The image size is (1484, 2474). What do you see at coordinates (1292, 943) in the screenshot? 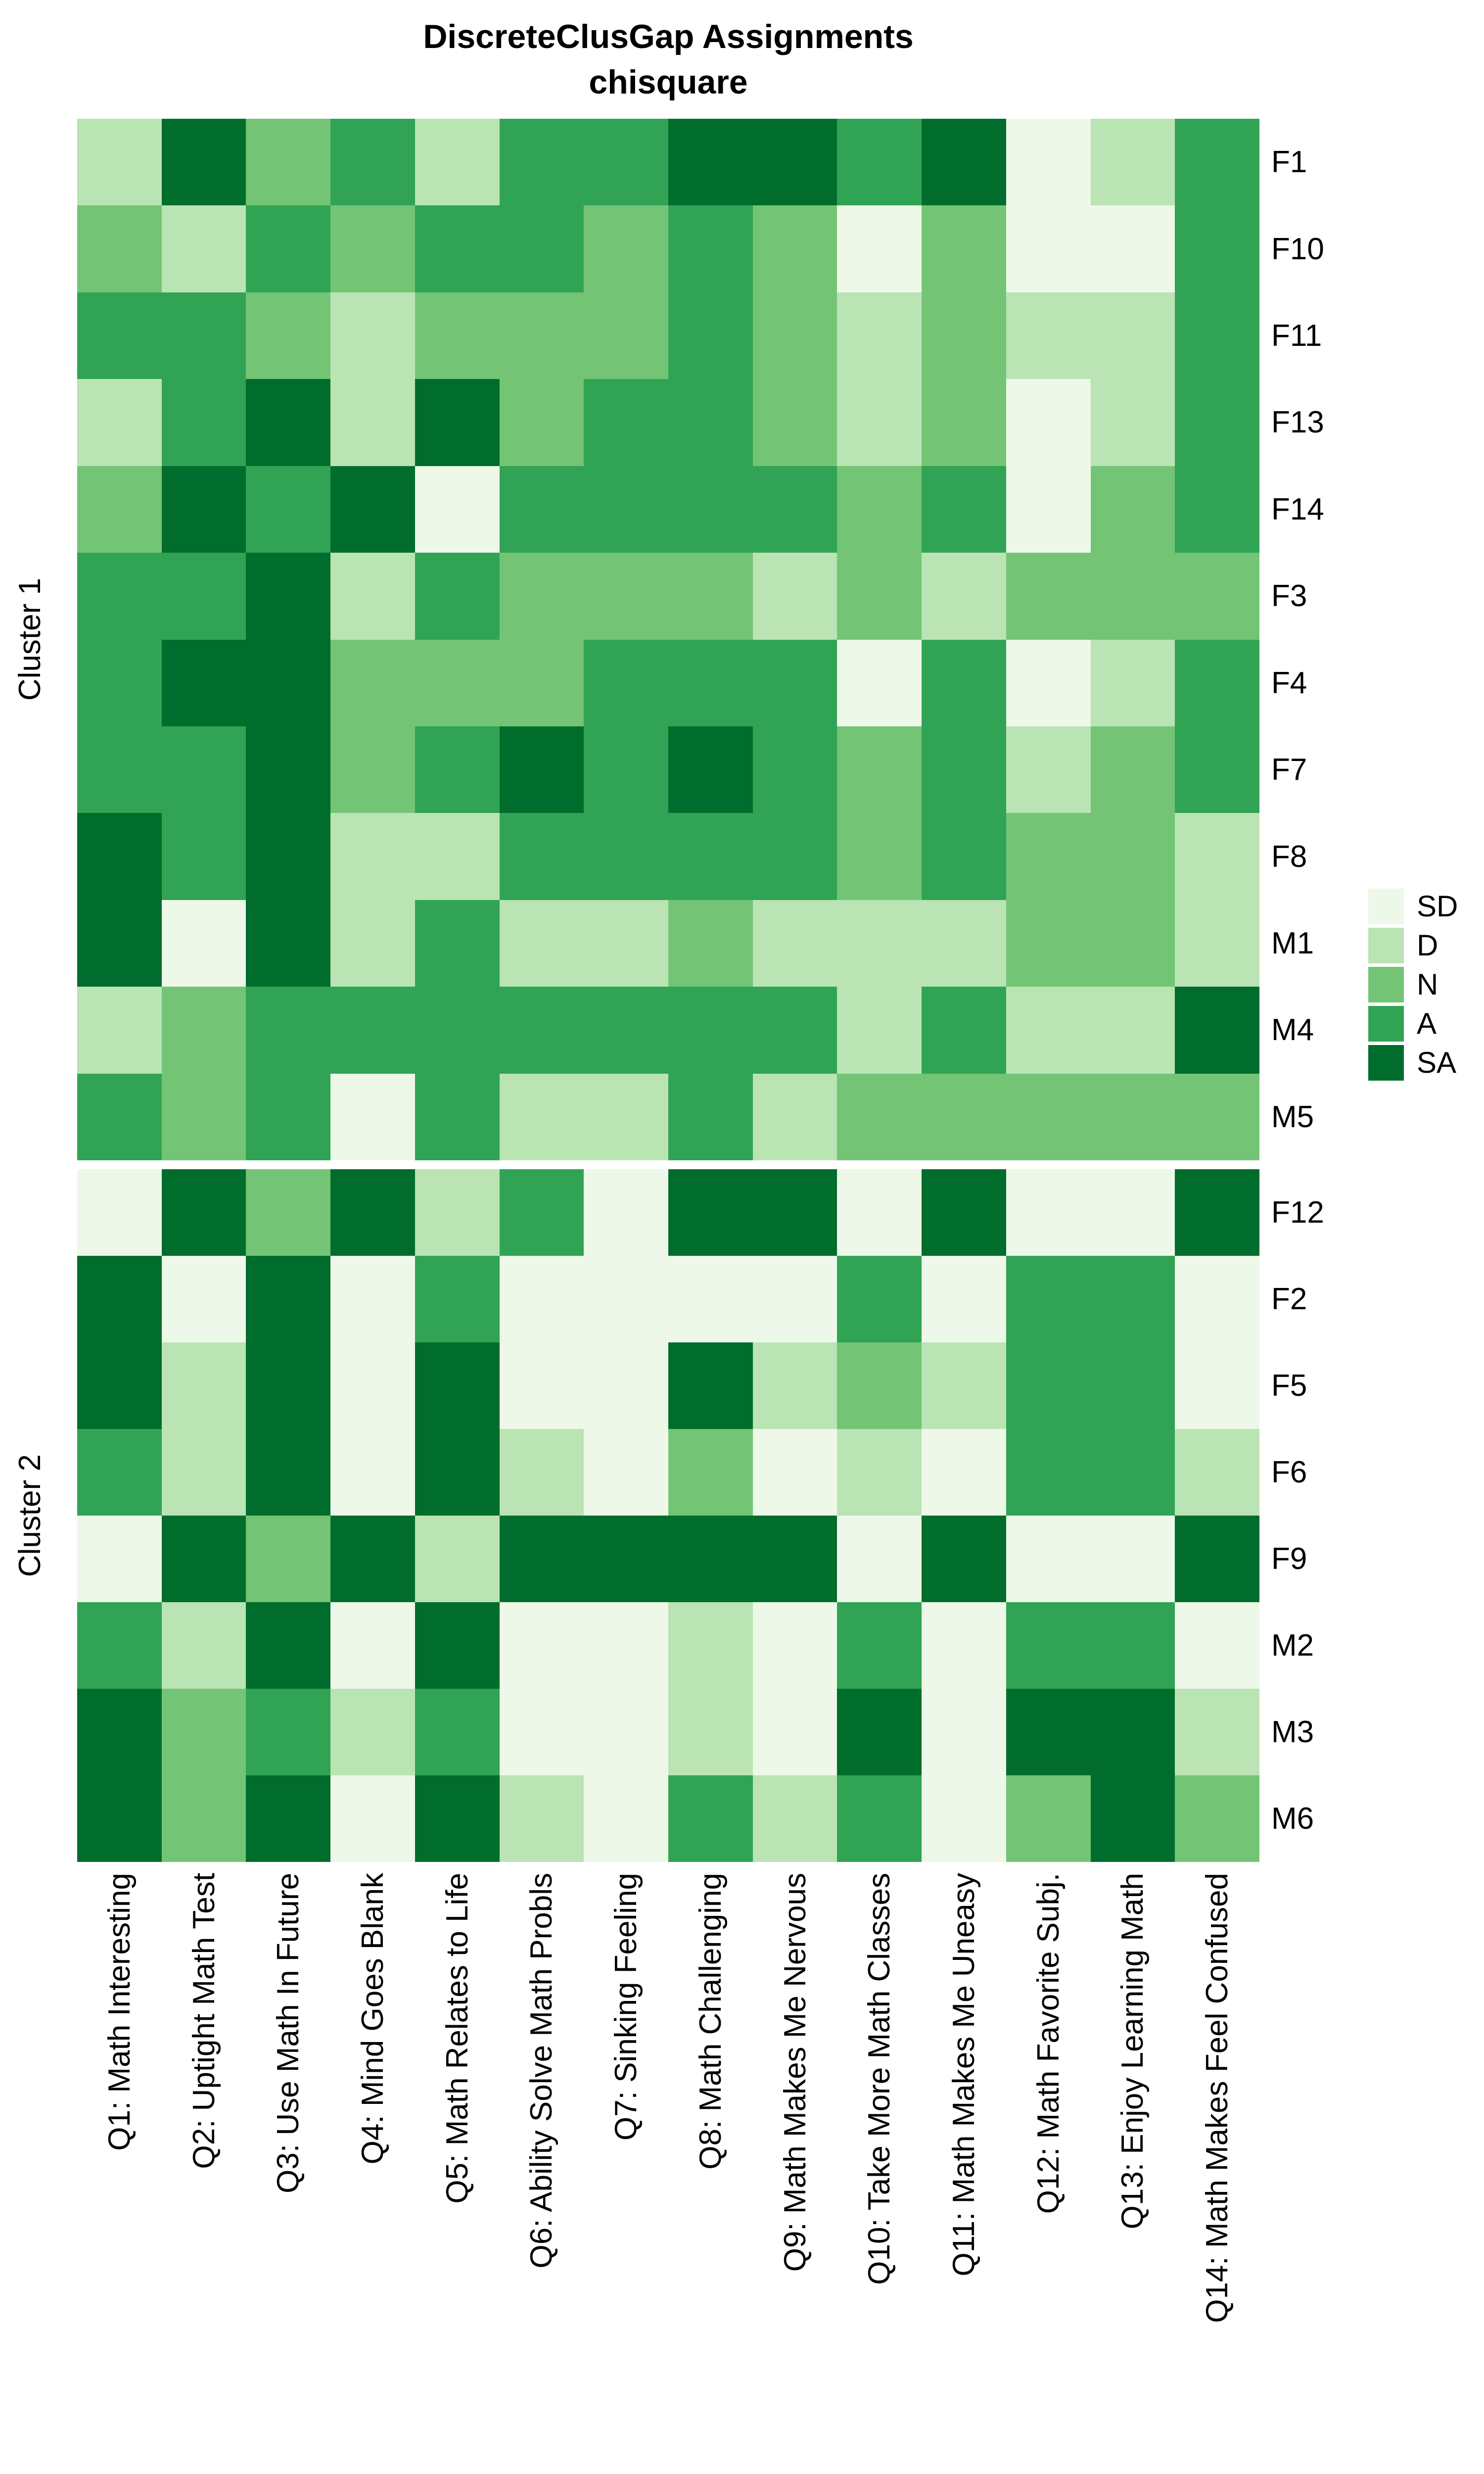
I see `row-label: M1` at bounding box center [1292, 943].